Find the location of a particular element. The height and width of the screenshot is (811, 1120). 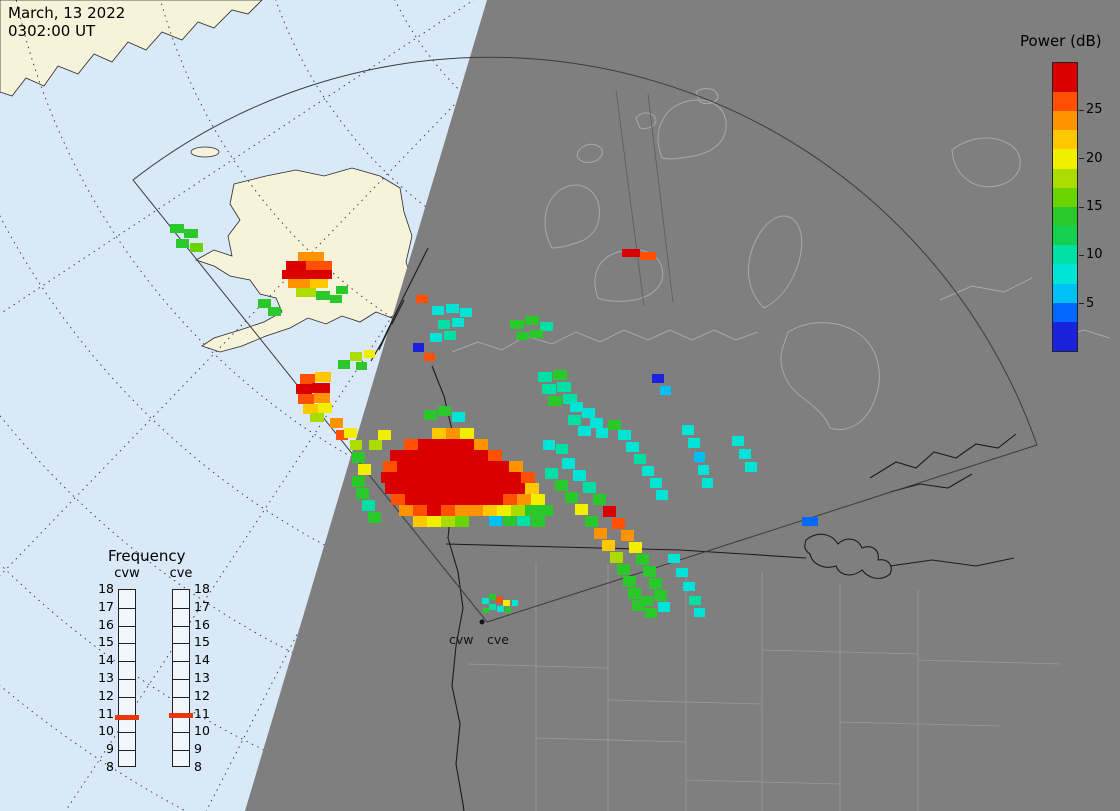

arctic-mainland-coast is located at coordinates (605, 341).